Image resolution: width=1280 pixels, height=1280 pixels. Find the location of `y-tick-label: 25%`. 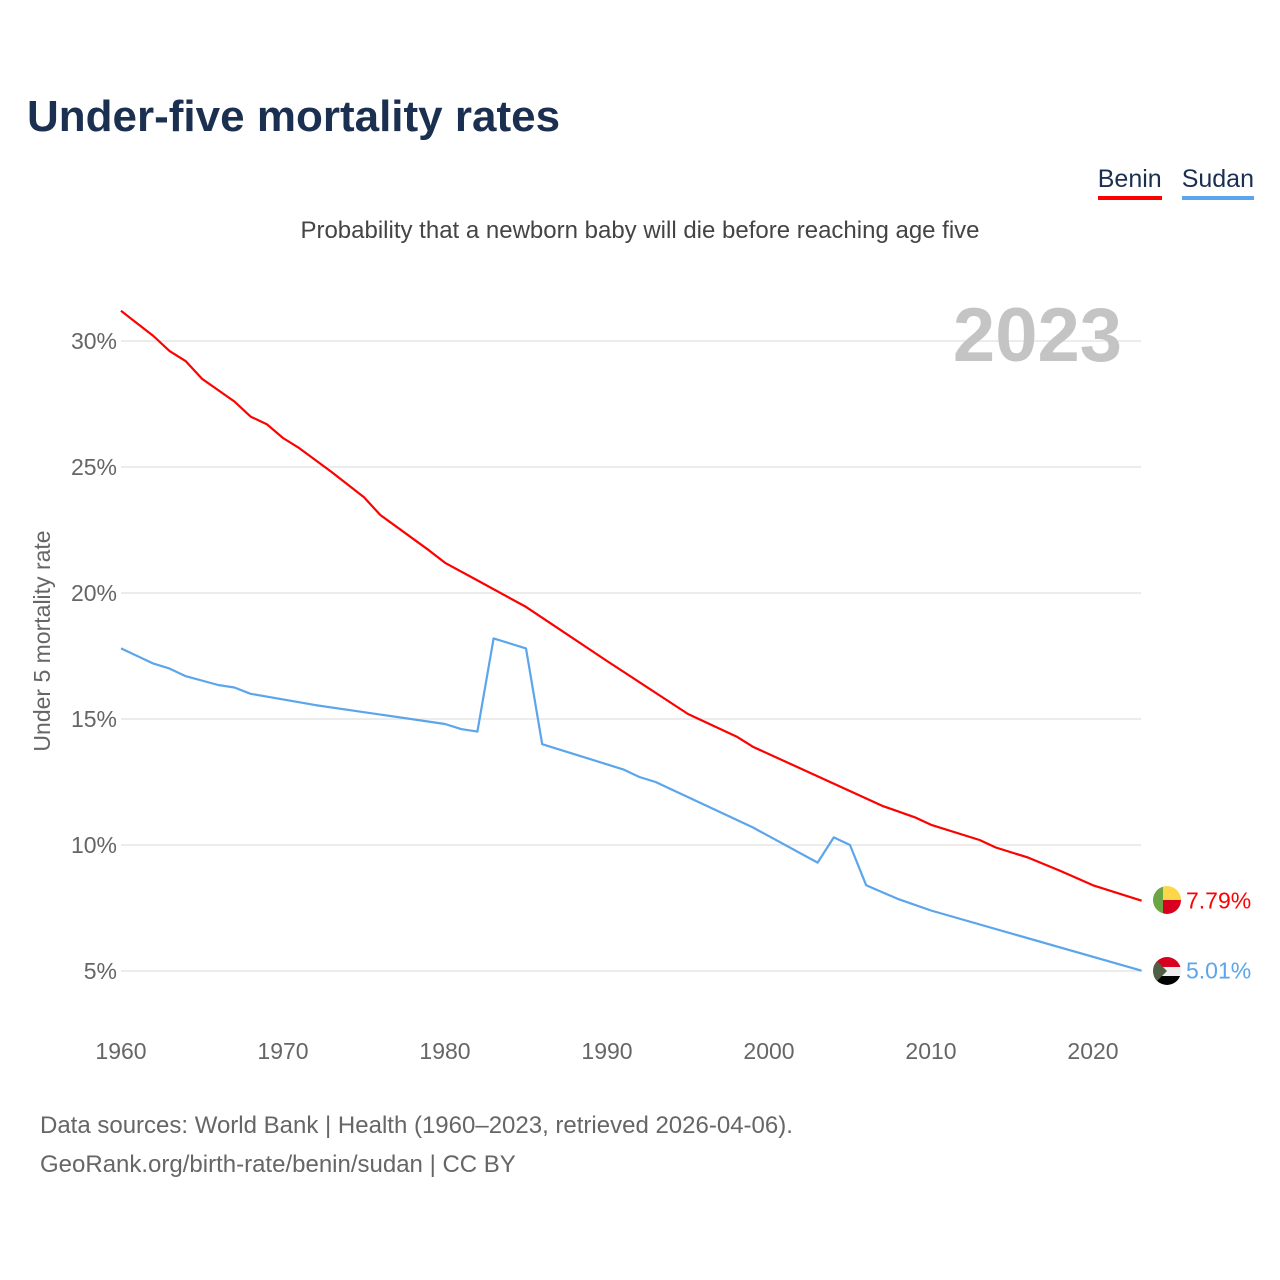

y-tick-label: 25% is located at coordinates (94, 467).